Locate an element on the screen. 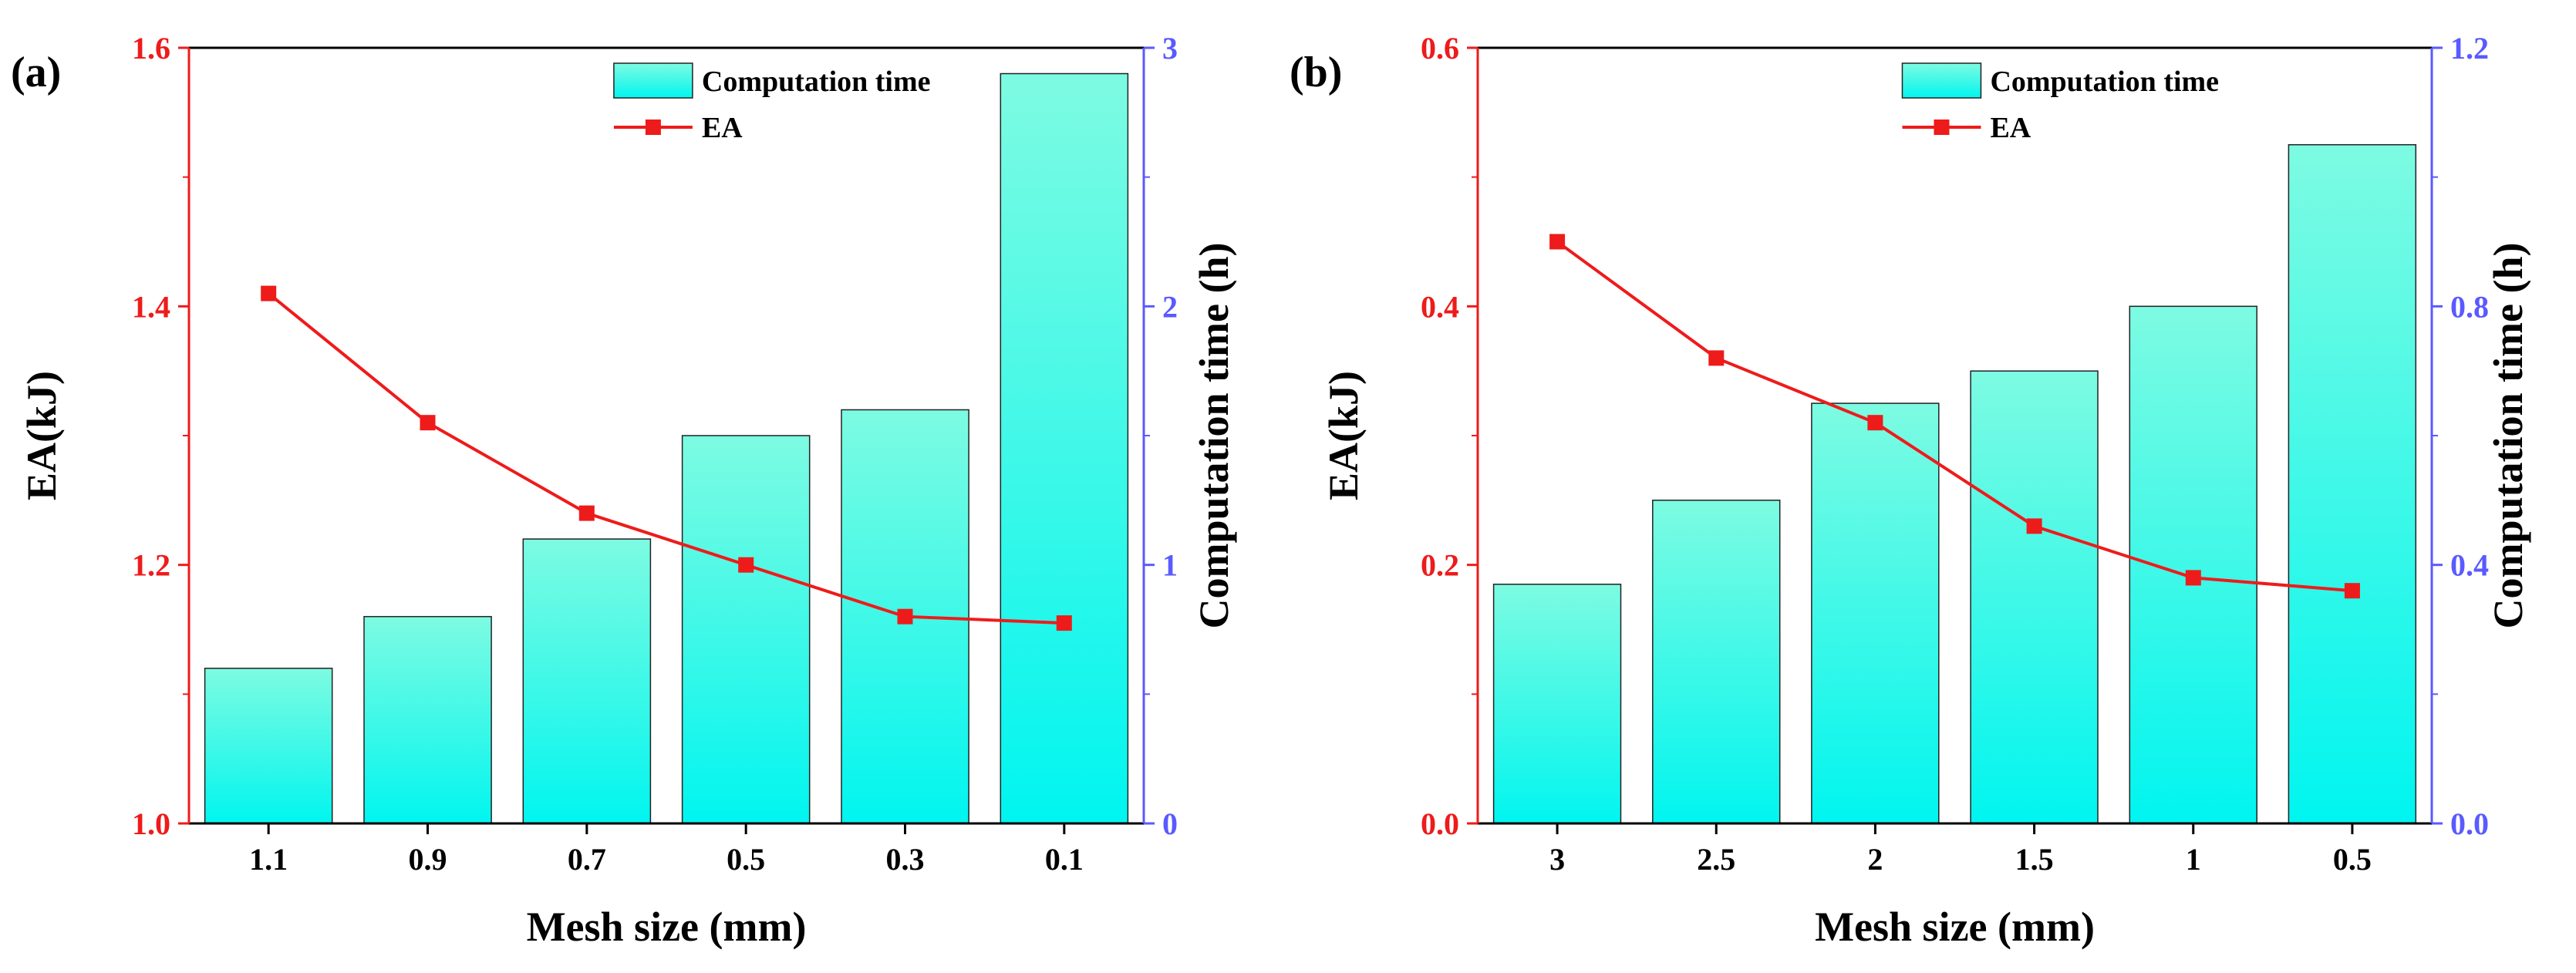  y-tick-label-left: 0.6 is located at coordinates (1440, 48).